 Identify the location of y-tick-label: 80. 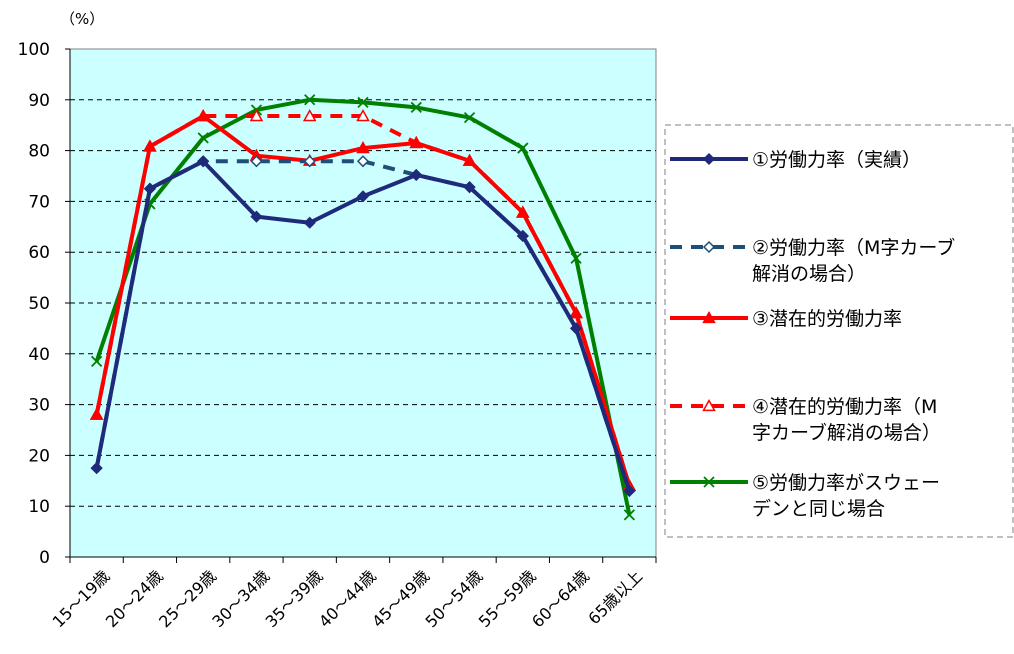
(39, 152).